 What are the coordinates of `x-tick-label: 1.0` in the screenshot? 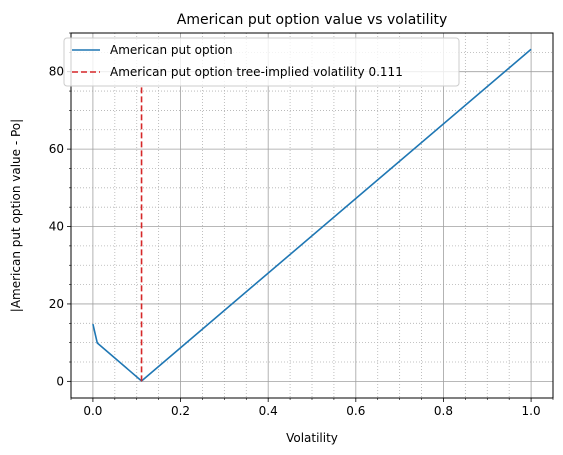 It's located at (531, 411).